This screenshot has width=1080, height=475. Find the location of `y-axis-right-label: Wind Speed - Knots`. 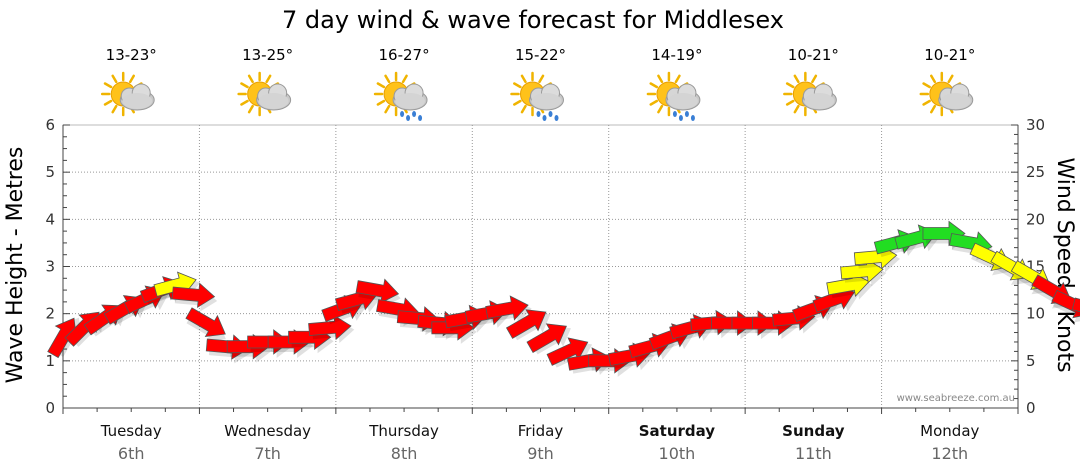

y-axis-right-label: Wind Speed - Knots is located at coordinates (1064, 264).